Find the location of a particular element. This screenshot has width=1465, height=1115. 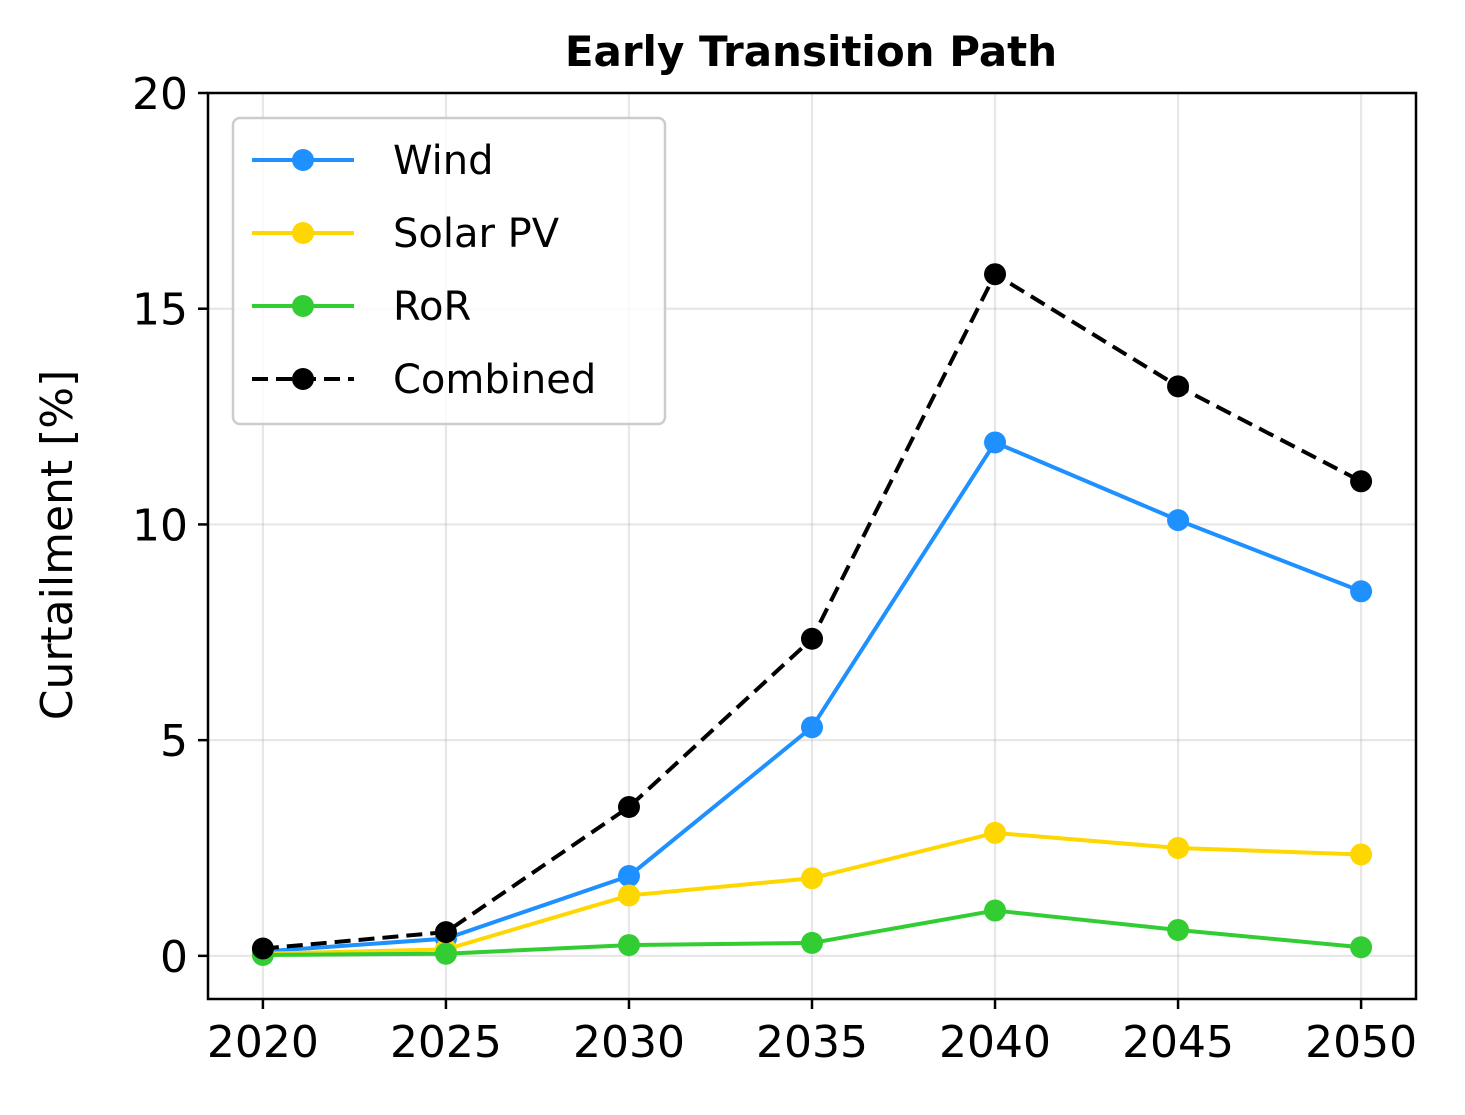

legend-marker-solar-pv is located at coordinates (303, 233).